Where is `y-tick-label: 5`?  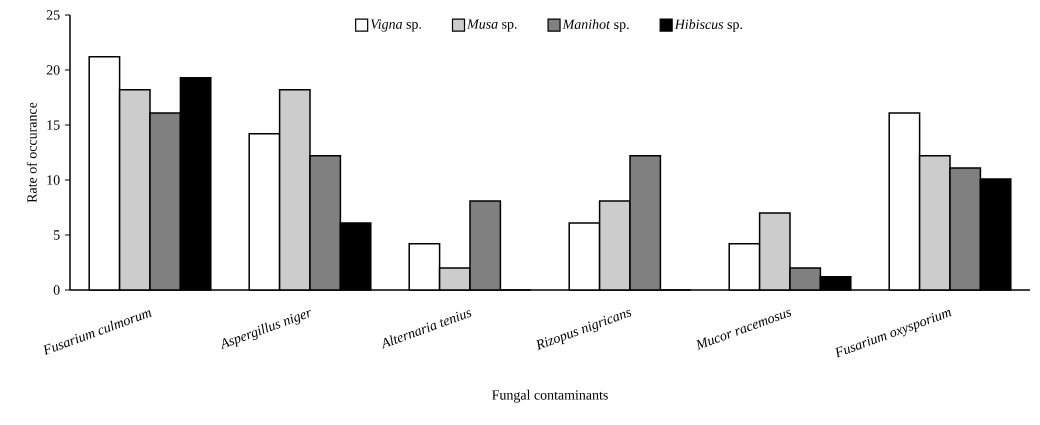
y-tick-label: 5 is located at coordinates (56, 235).